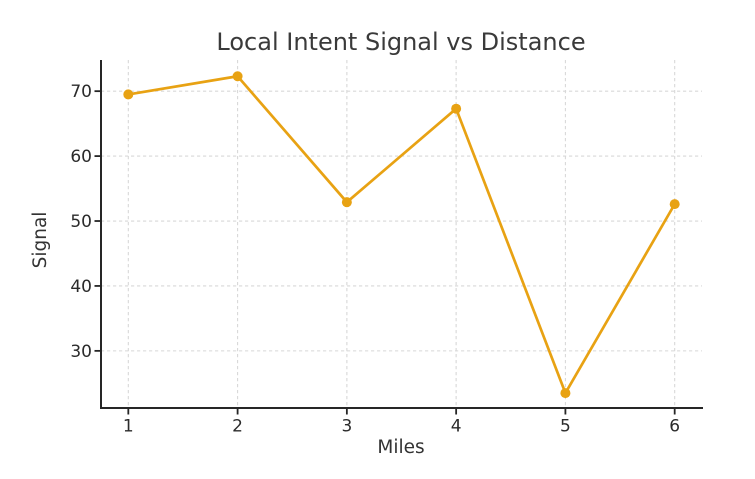 This screenshot has width=755, height=479. I want to click on chart-title: Local Intent Signal vs Distance, so click(400, 42).